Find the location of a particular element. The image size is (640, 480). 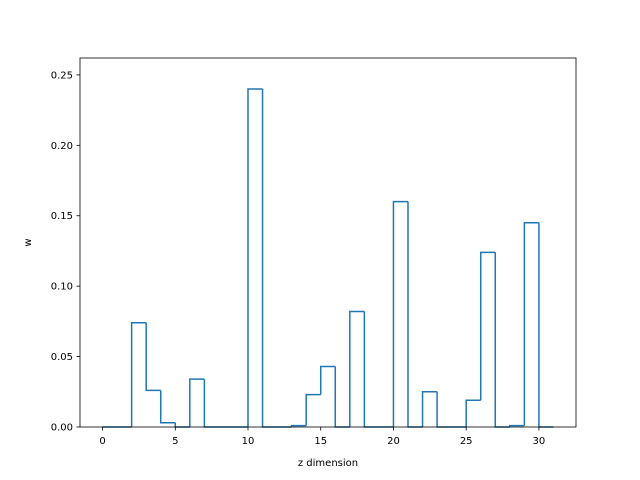

y-tick-label: 0.15 is located at coordinates (62, 216).